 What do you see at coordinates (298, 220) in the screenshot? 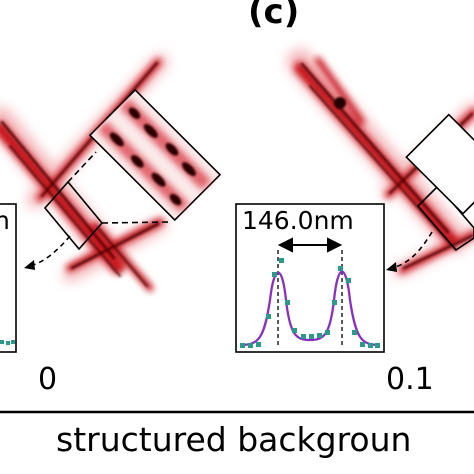
I see `right-measurement-label: 146.0nm` at bounding box center [298, 220].